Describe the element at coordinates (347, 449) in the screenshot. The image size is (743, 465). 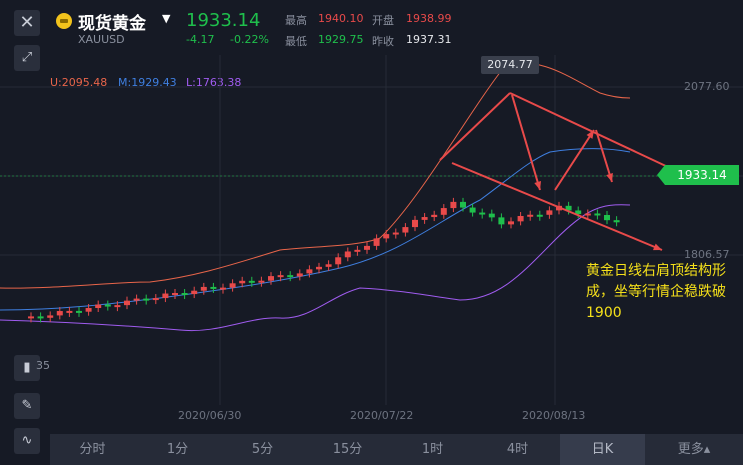
I see `tab-15min: 15分` at that location.